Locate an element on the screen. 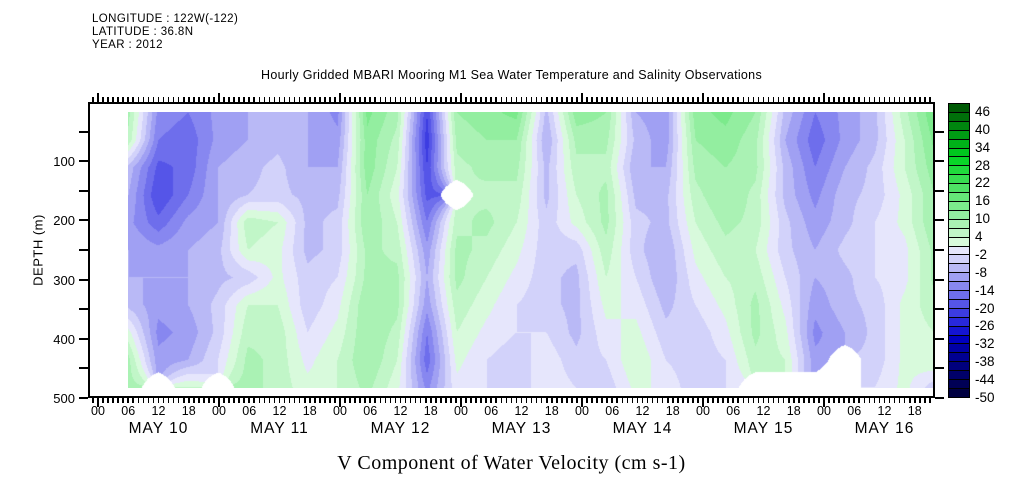 The image size is (1009, 504). hour-tick-label: 18 is located at coordinates (793, 411).